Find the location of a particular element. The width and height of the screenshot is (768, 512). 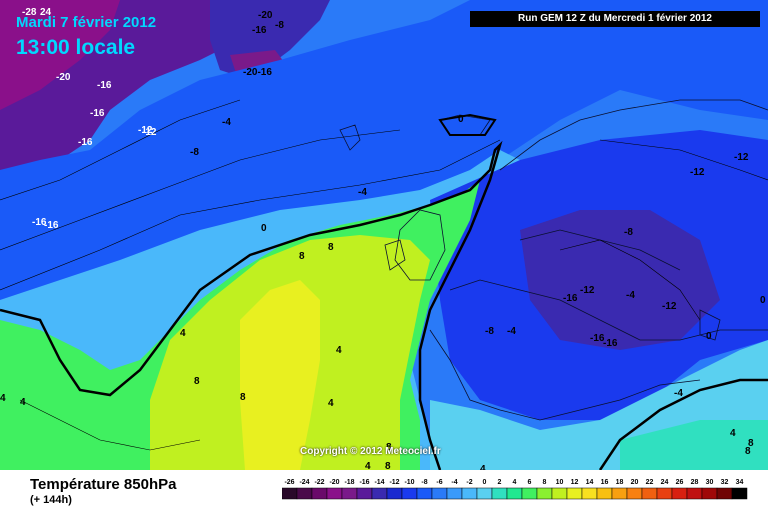

model-run-banner: Run GEM 12 Z du Mercredi 1 février 2012 is located at coordinates (615, 19).